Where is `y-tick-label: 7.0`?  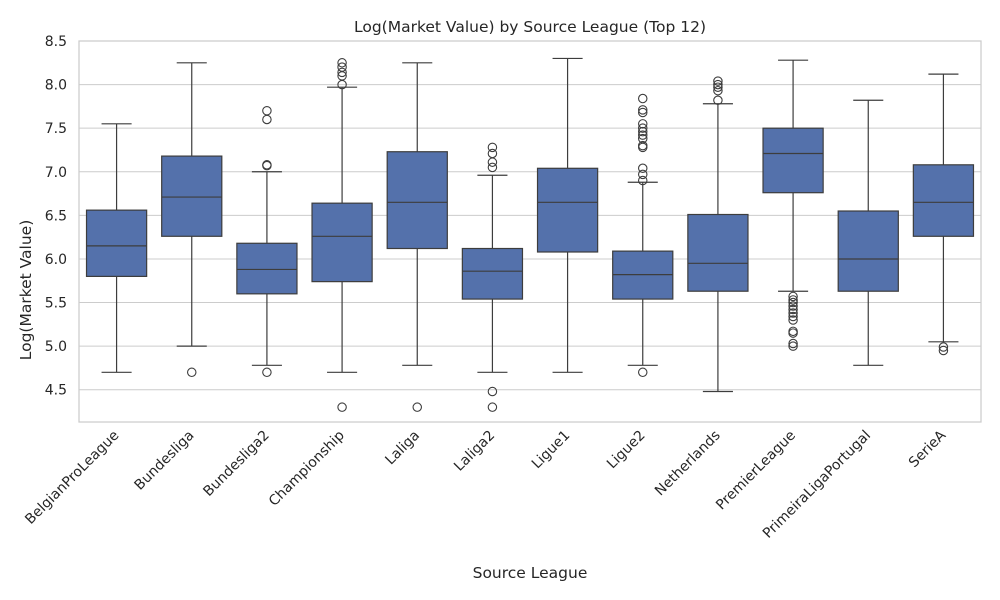
y-tick-label: 7.0 is located at coordinates (56, 173).